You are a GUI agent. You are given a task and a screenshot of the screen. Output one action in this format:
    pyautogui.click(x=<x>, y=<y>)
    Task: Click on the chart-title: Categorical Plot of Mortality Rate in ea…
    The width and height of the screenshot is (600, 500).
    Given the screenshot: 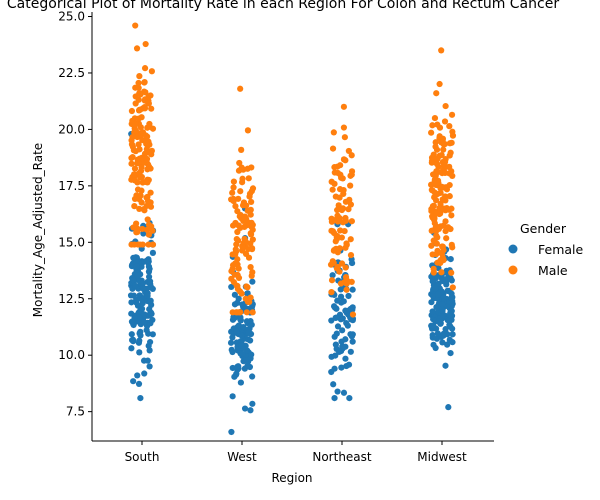 What is the action you would take?
    pyautogui.click(x=283, y=6)
    